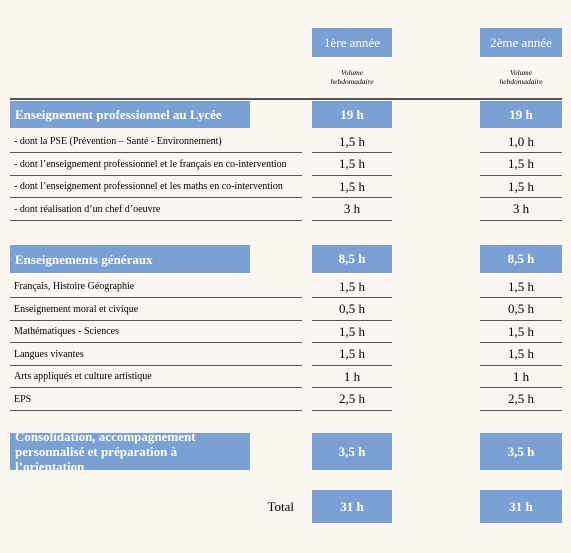 The width and height of the screenshot is (571, 553). Describe the element at coordinates (76, 309) in the screenshot. I see `row-label: Enseignement moral et civique` at that location.